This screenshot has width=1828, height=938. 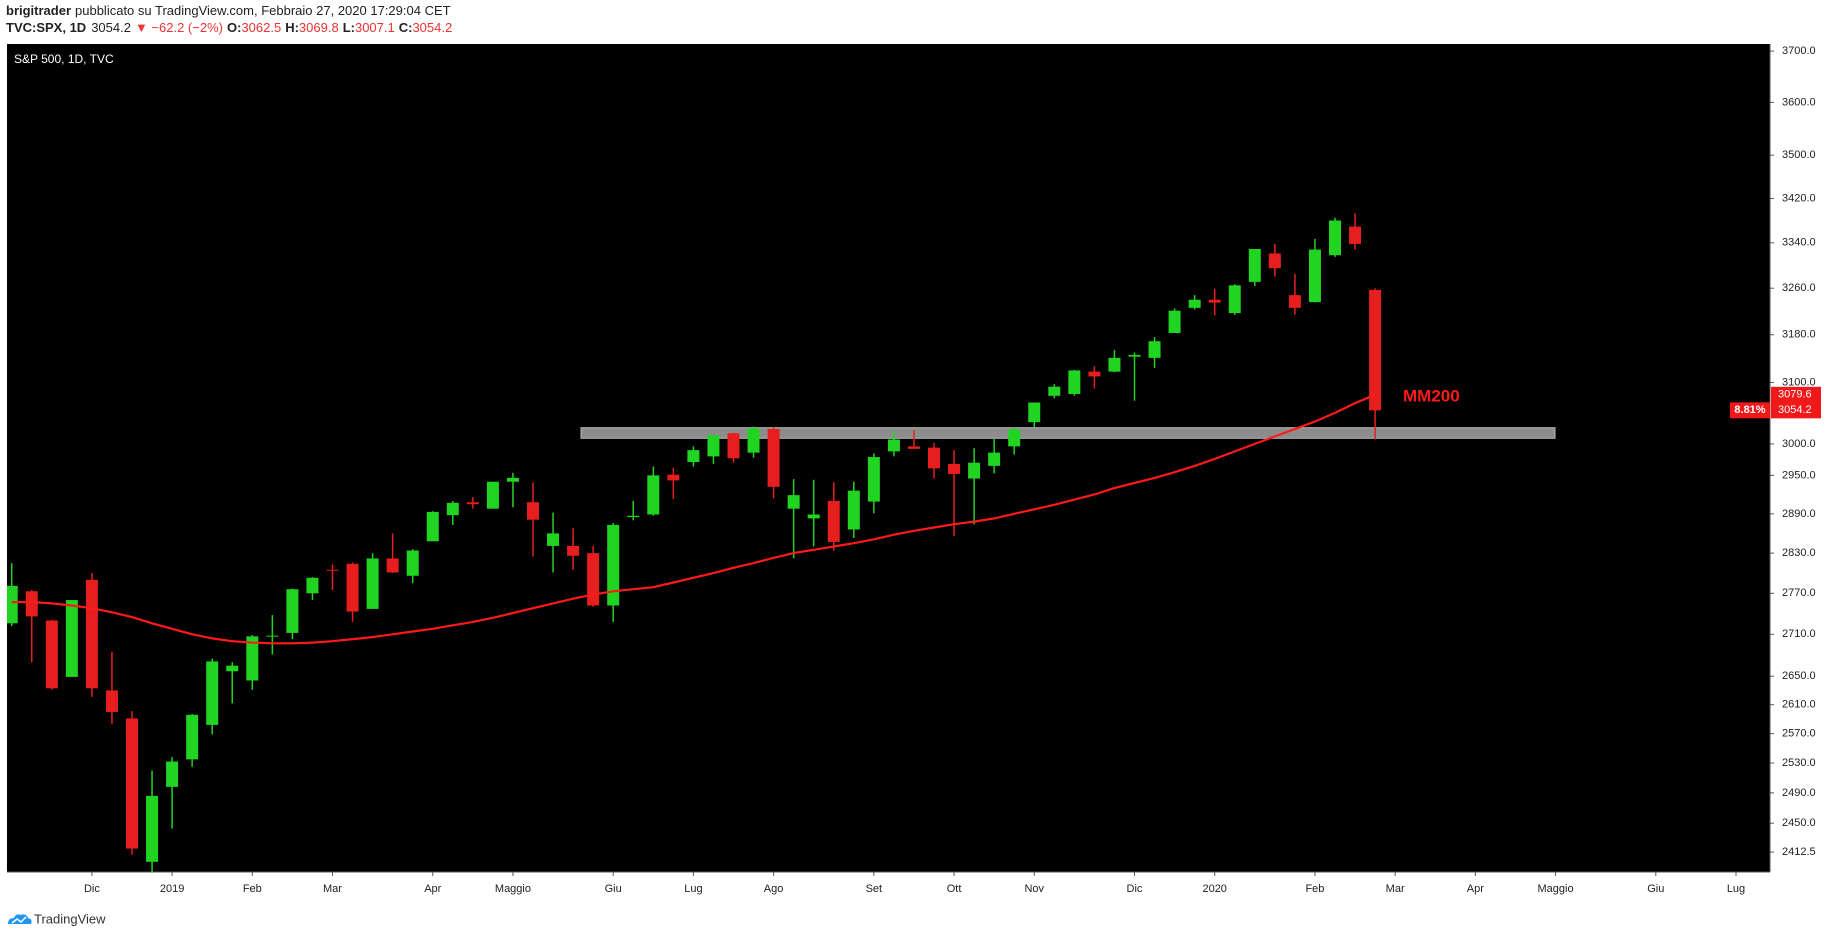 I want to click on ohlc-label: O:, so click(x=234, y=27).